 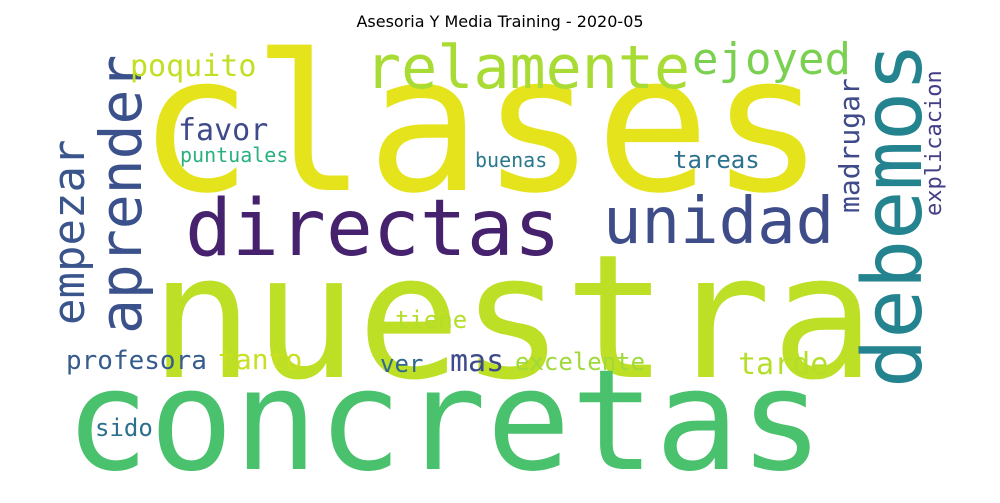 What do you see at coordinates (783, 364) in the screenshot?
I see `word-tarde: tarde` at bounding box center [783, 364].